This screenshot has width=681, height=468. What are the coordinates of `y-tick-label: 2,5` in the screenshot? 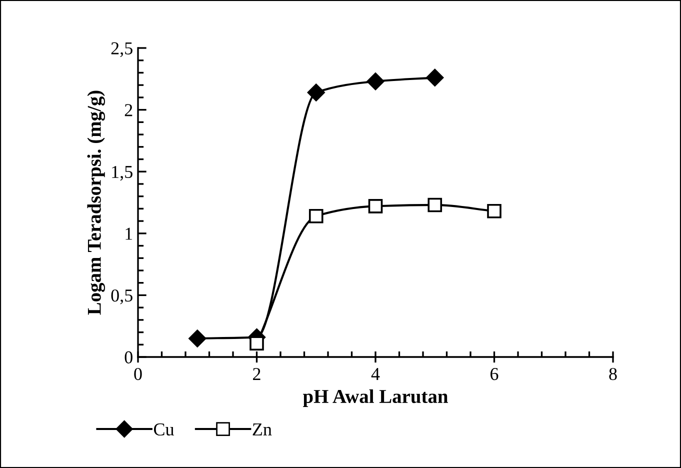 It's located at (121, 50).